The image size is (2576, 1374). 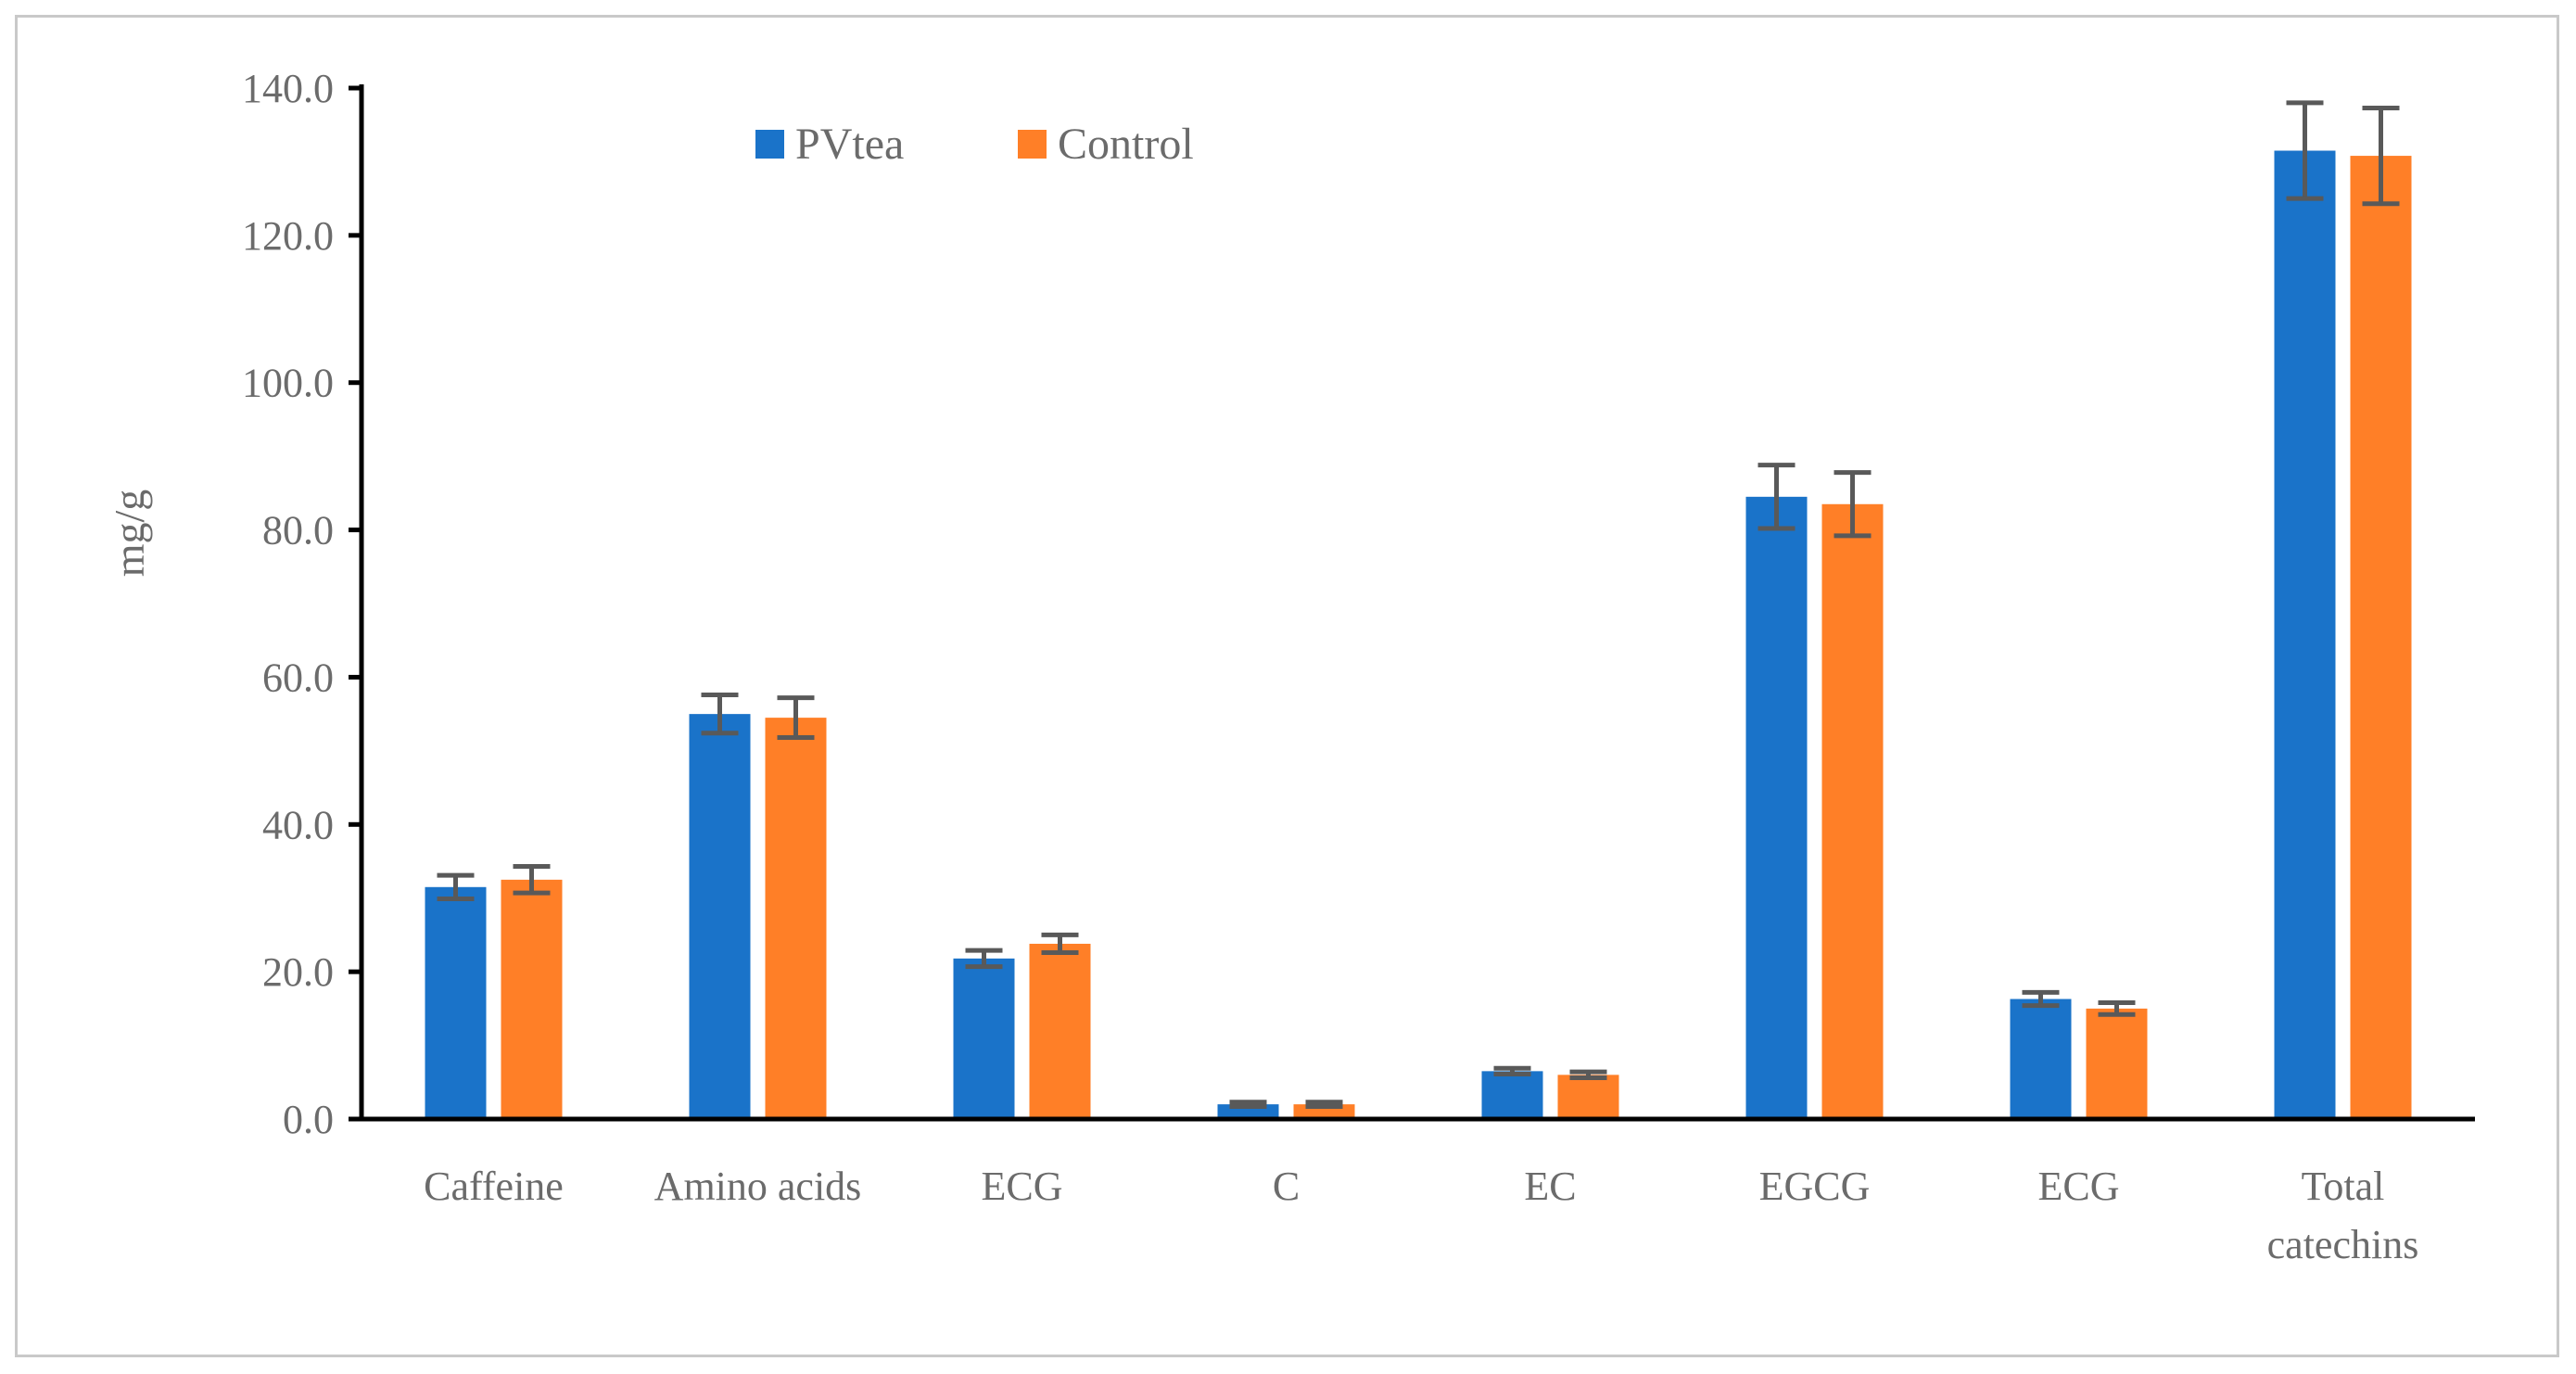 I want to click on legend-item-pvtea: PVtea, so click(x=829, y=144).